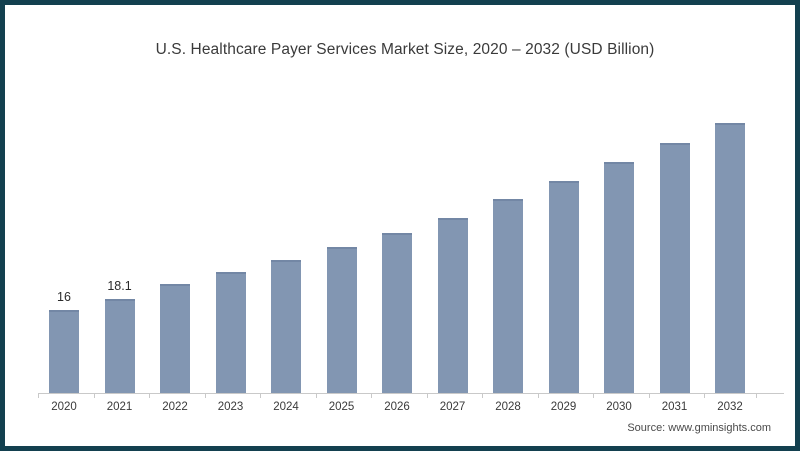 Image resolution: width=800 pixels, height=451 pixels. What do you see at coordinates (175, 338) in the screenshot?
I see `bar-2022` at bounding box center [175, 338].